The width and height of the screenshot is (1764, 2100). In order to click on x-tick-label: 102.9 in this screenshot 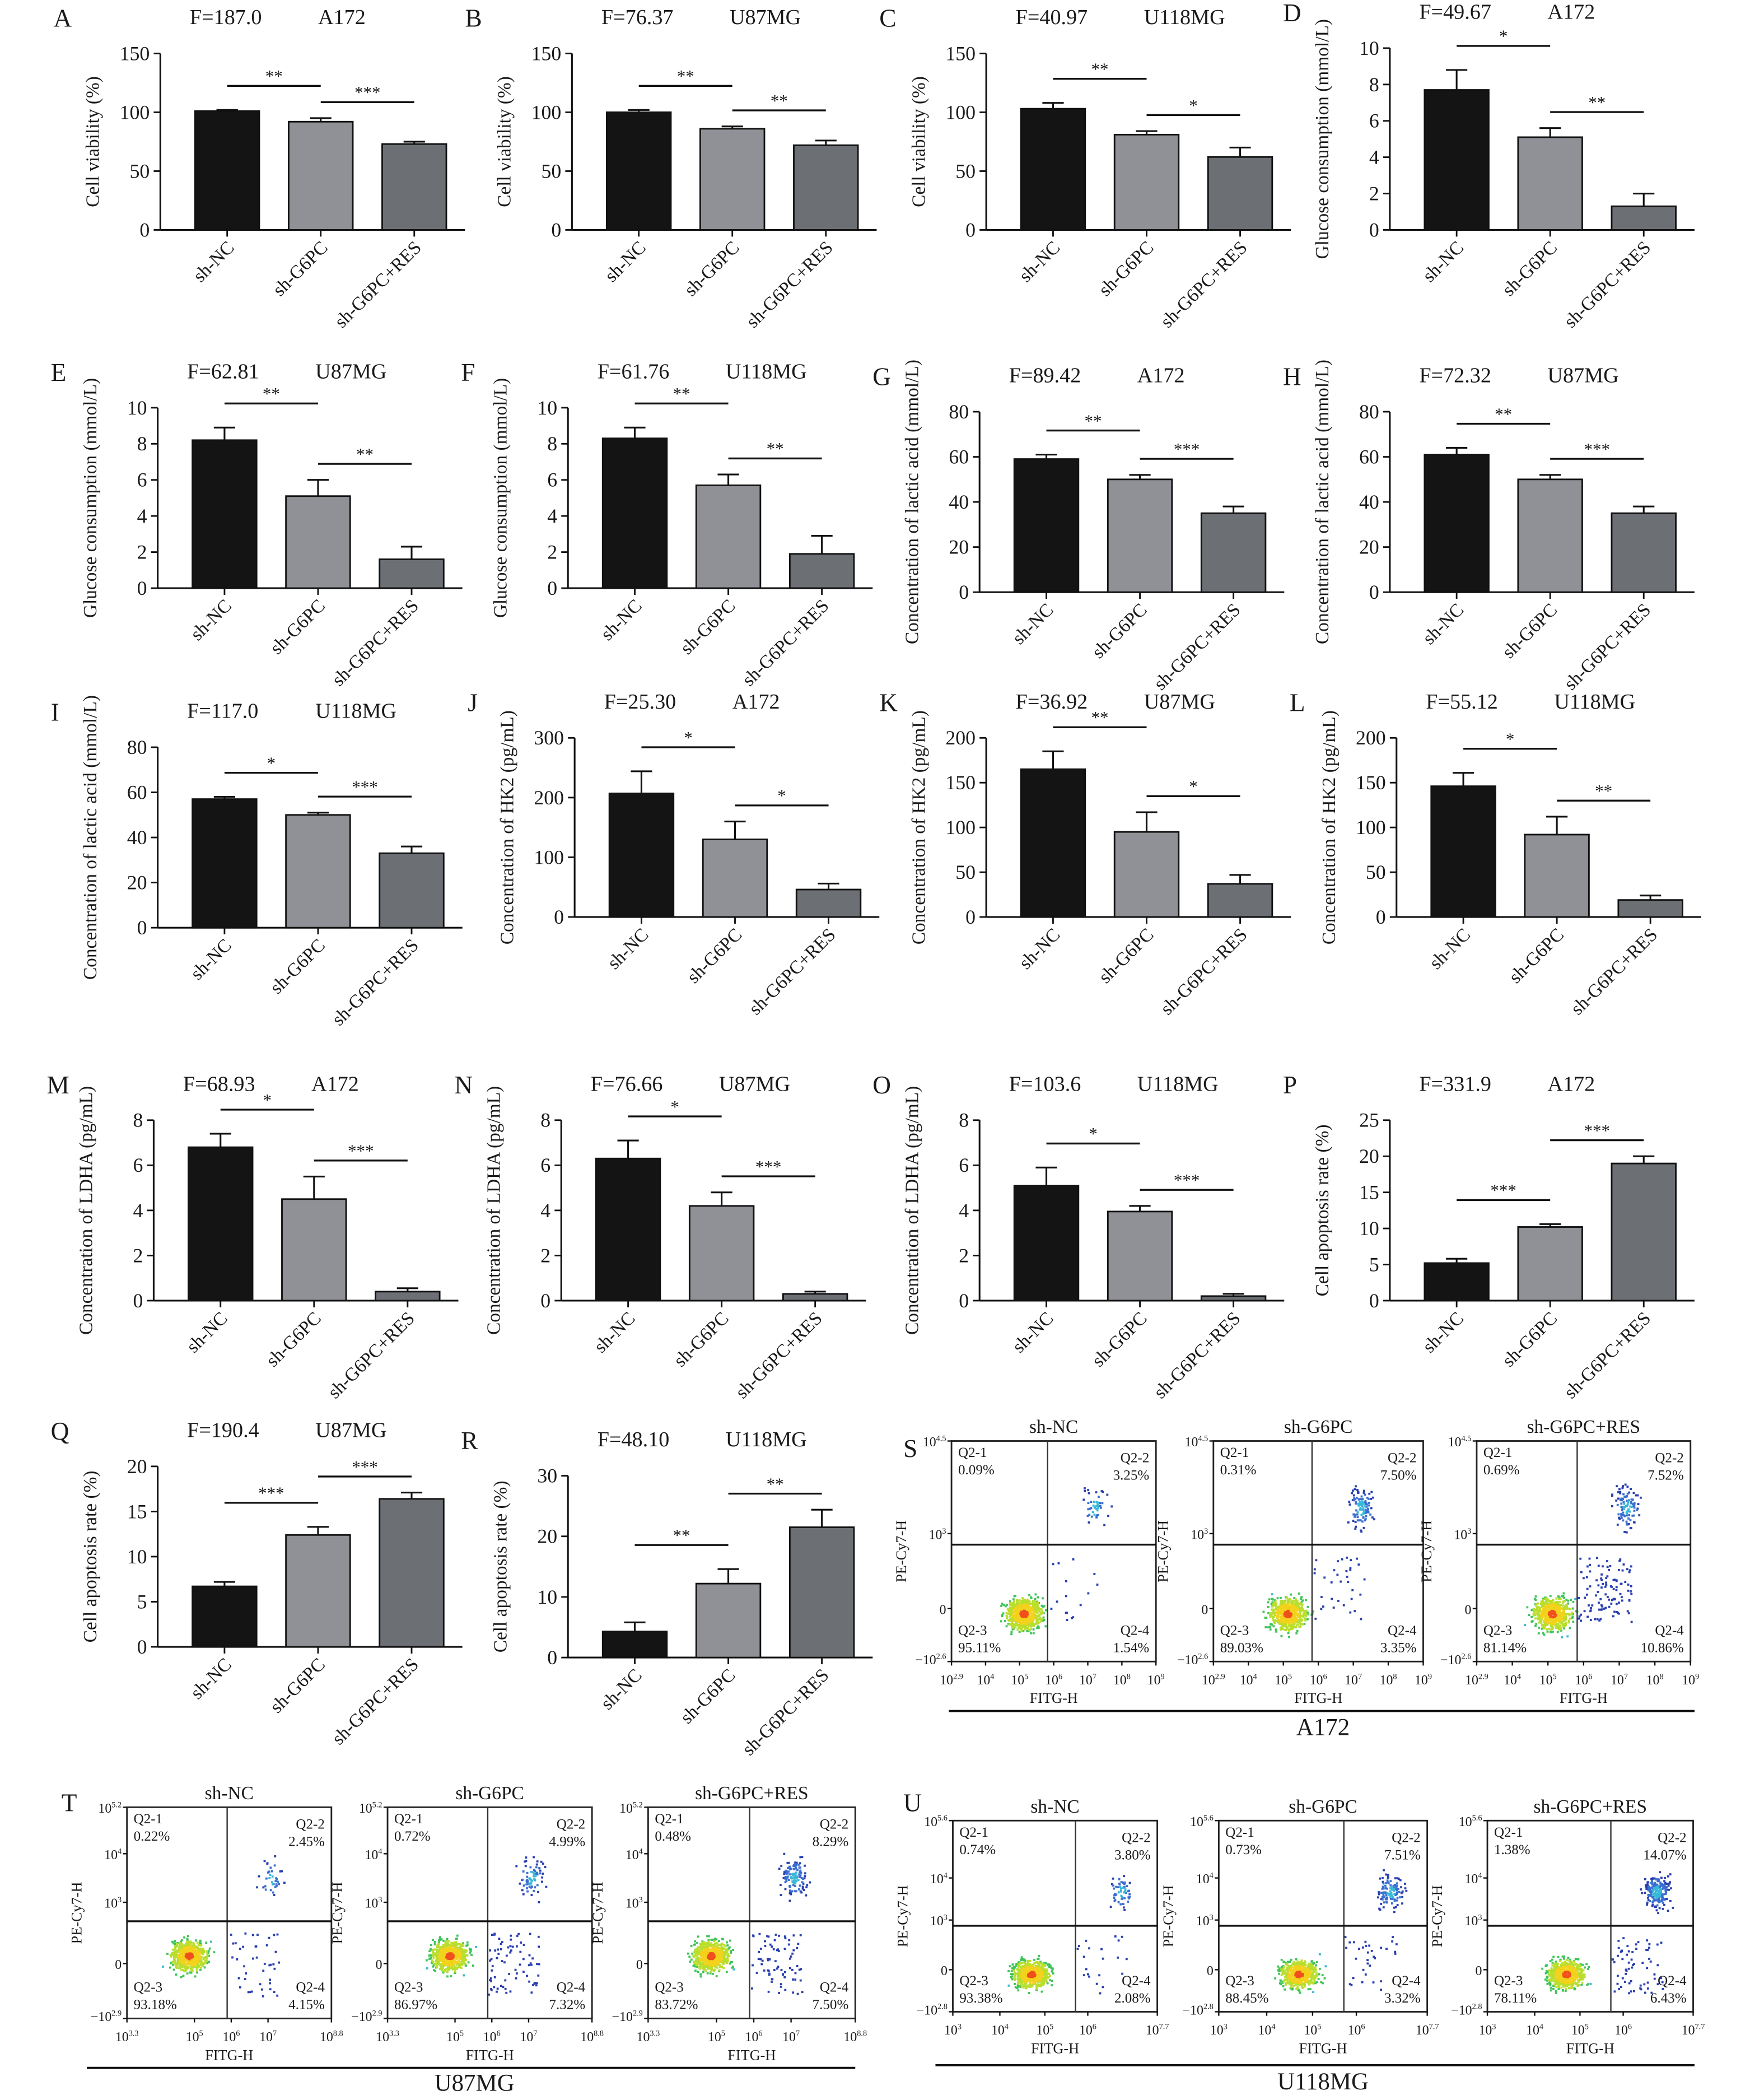, I will do `click(1214, 1680)`.